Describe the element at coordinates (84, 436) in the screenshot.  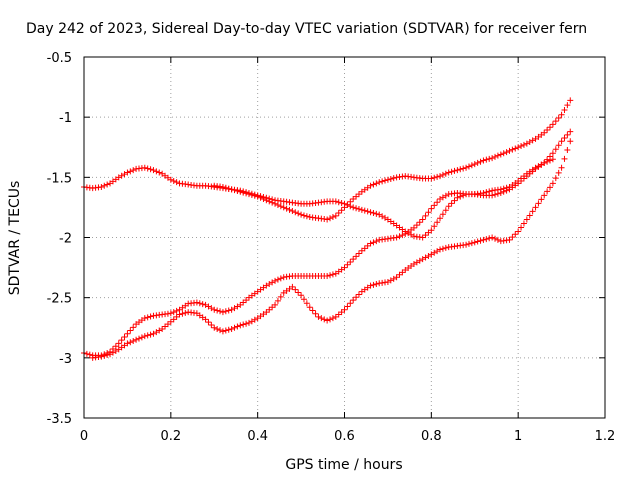
I see `x-tick-label: 0` at that location.